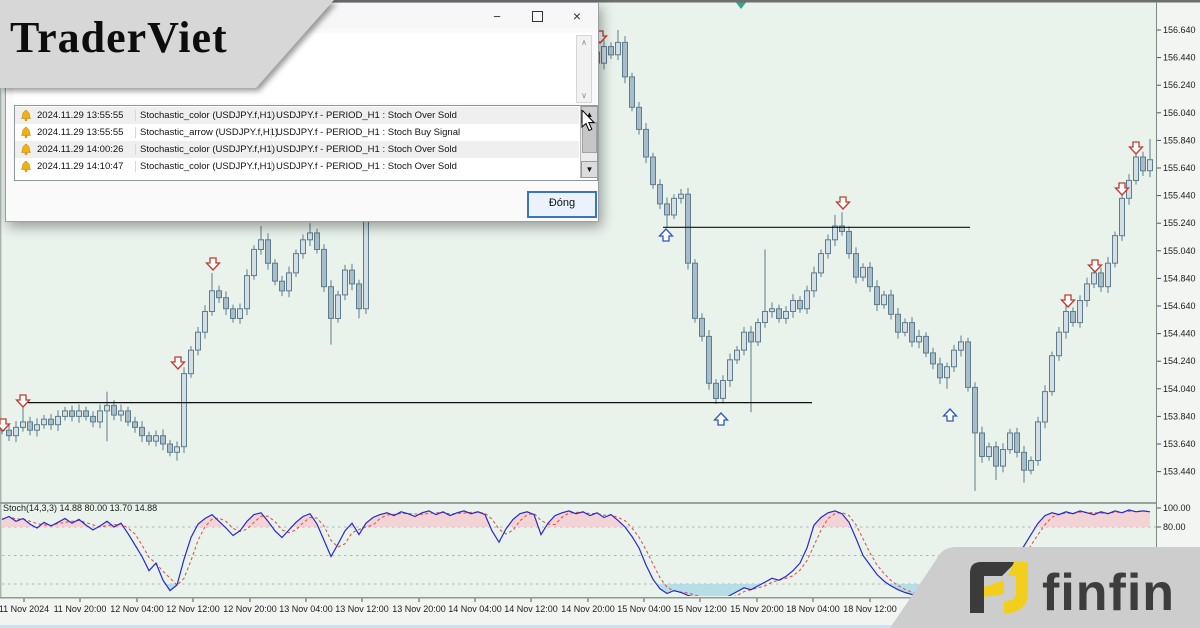 Image resolution: width=1200 pixels, height=628 pixels. I want to click on alert-time: 2024.11.29 14:00:26, so click(80, 149).